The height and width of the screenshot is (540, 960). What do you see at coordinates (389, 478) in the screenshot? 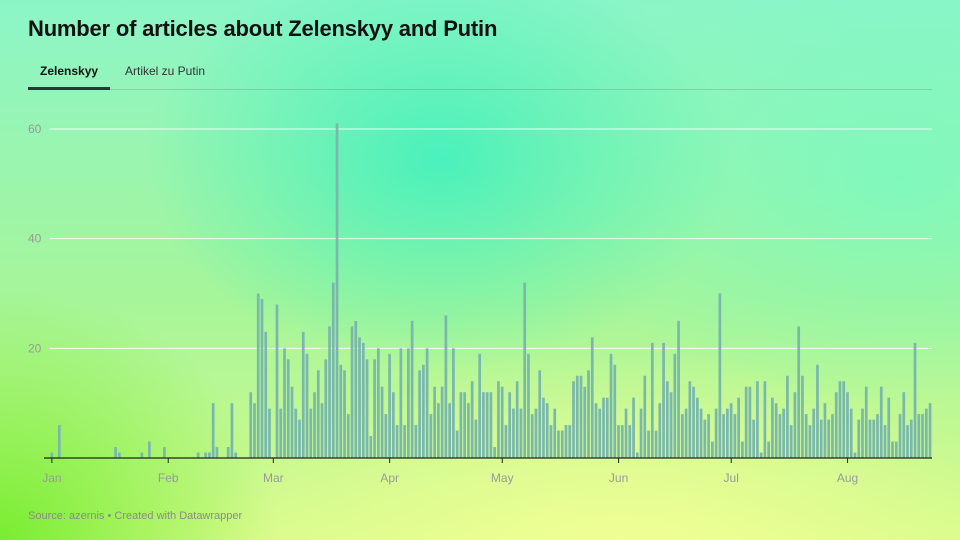
I see `x-tick-label: Apr` at bounding box center [389, 478].